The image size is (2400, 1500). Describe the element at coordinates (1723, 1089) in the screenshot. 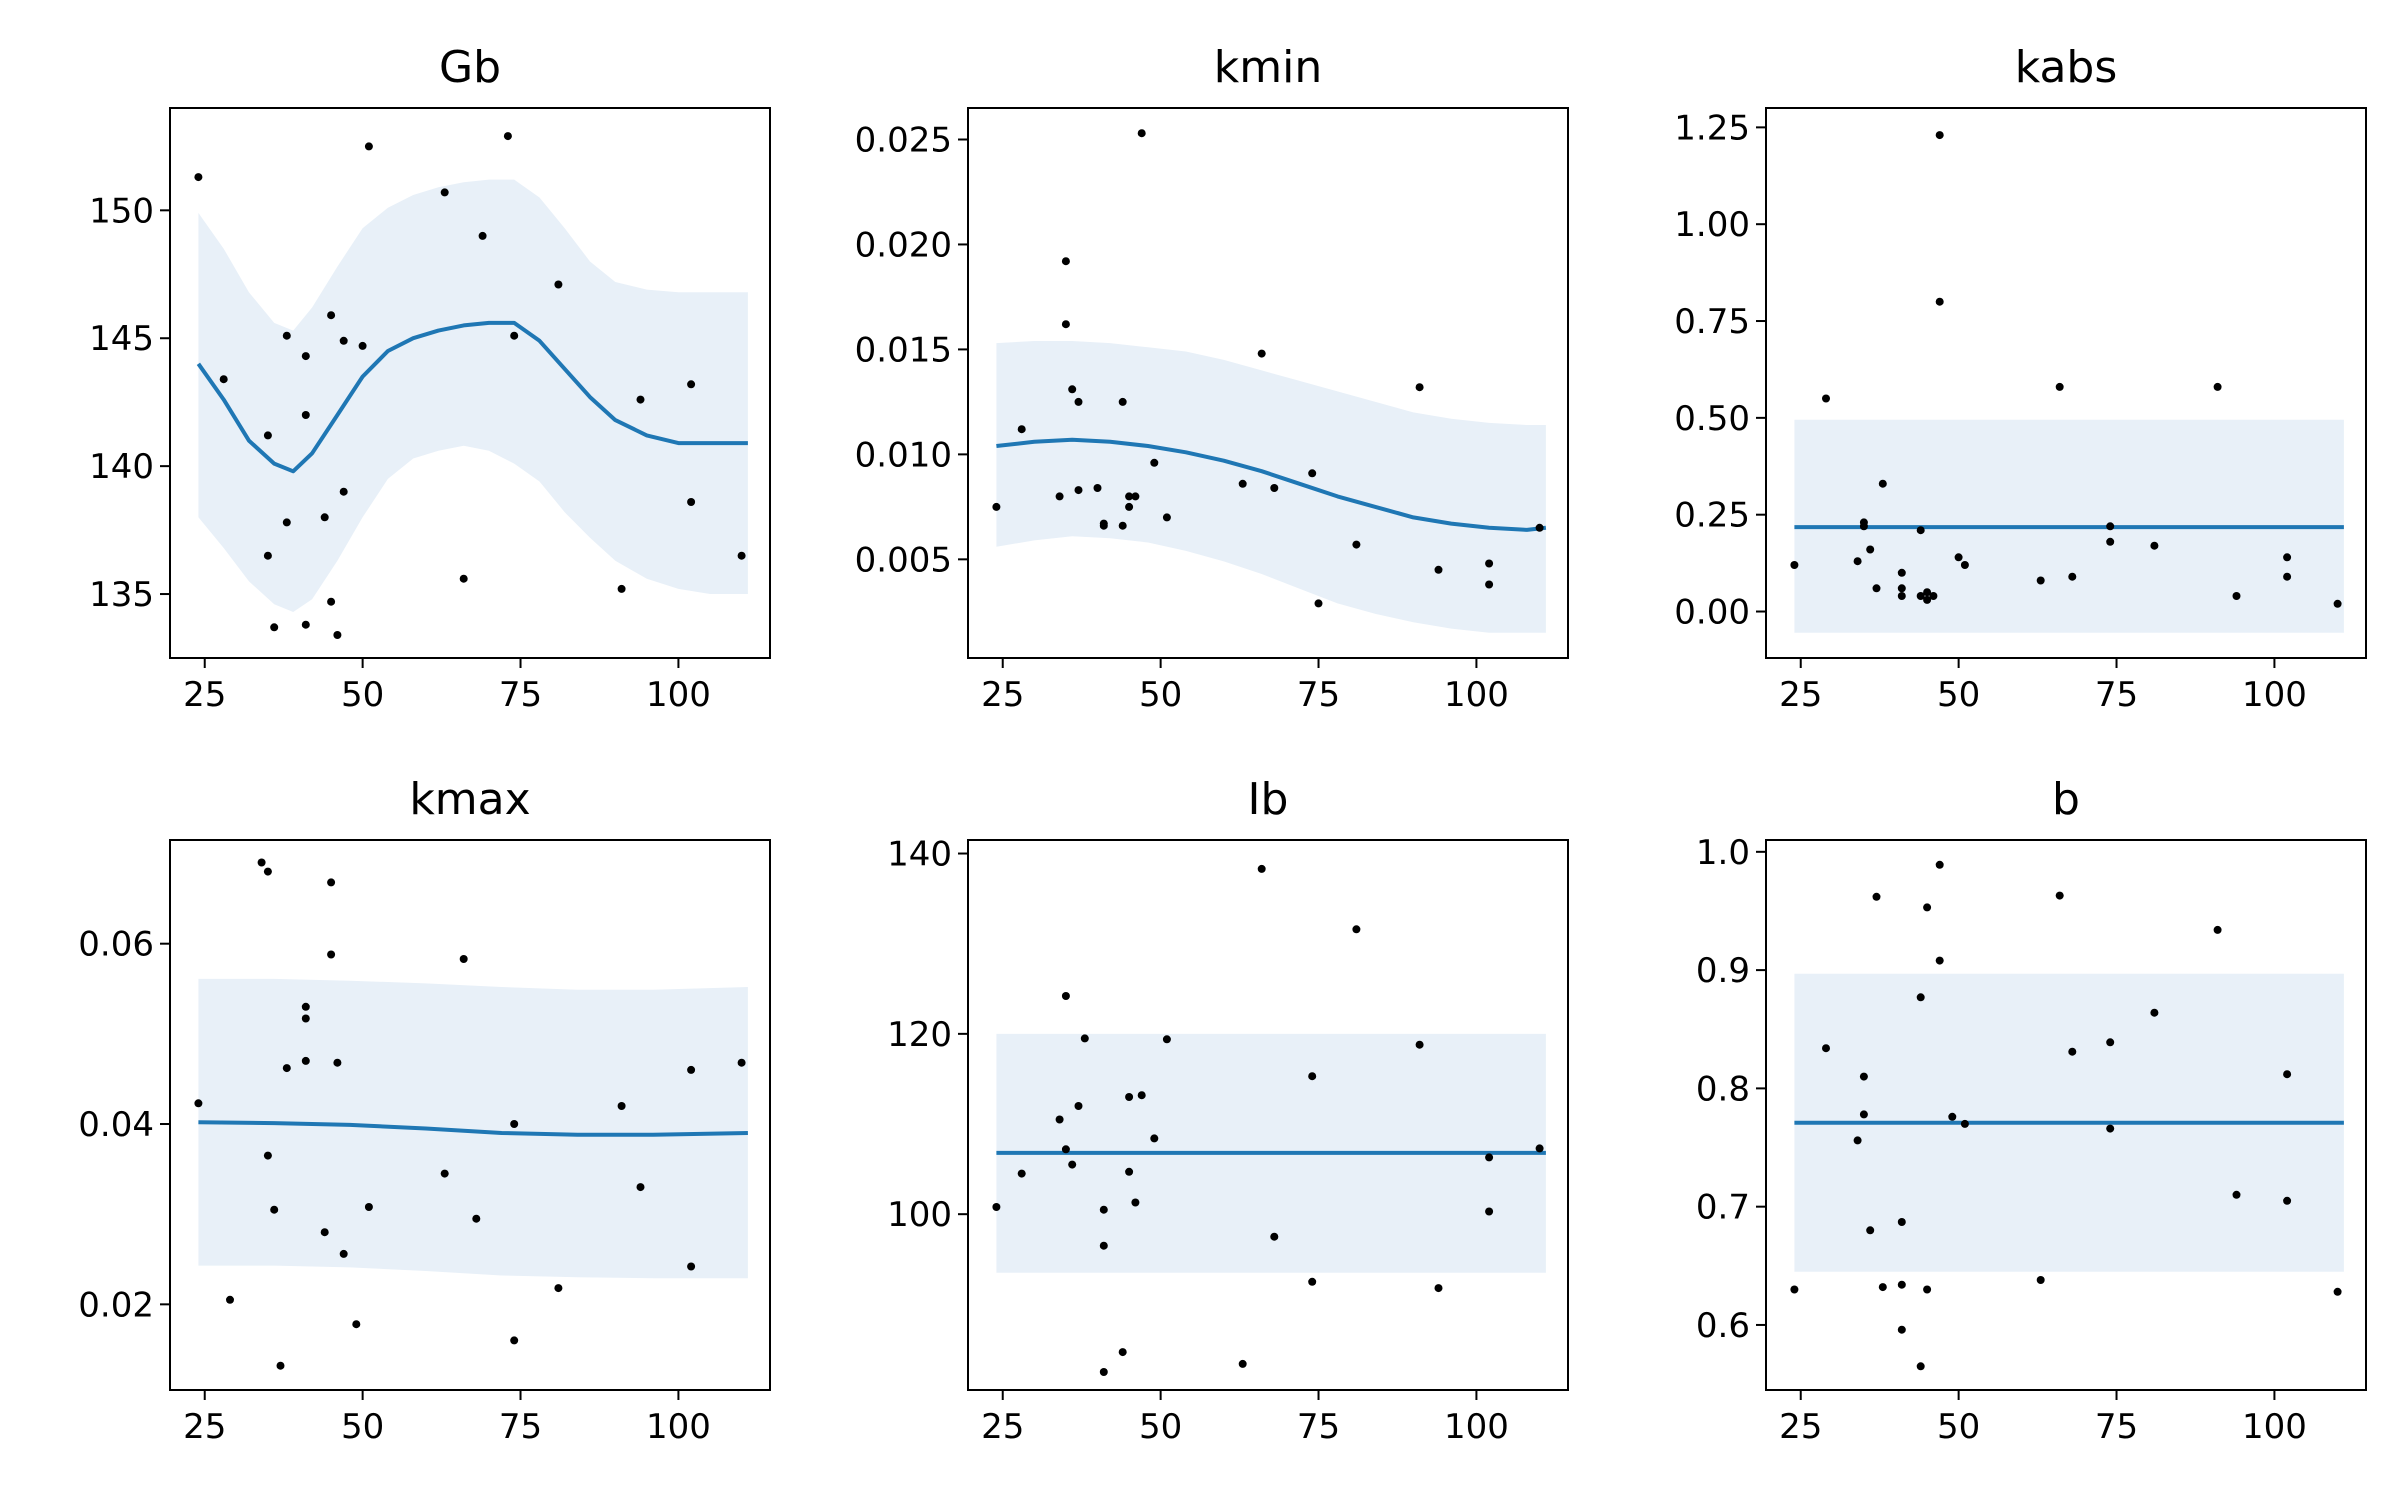

I see `y-tick-label: 0.8` at that location.